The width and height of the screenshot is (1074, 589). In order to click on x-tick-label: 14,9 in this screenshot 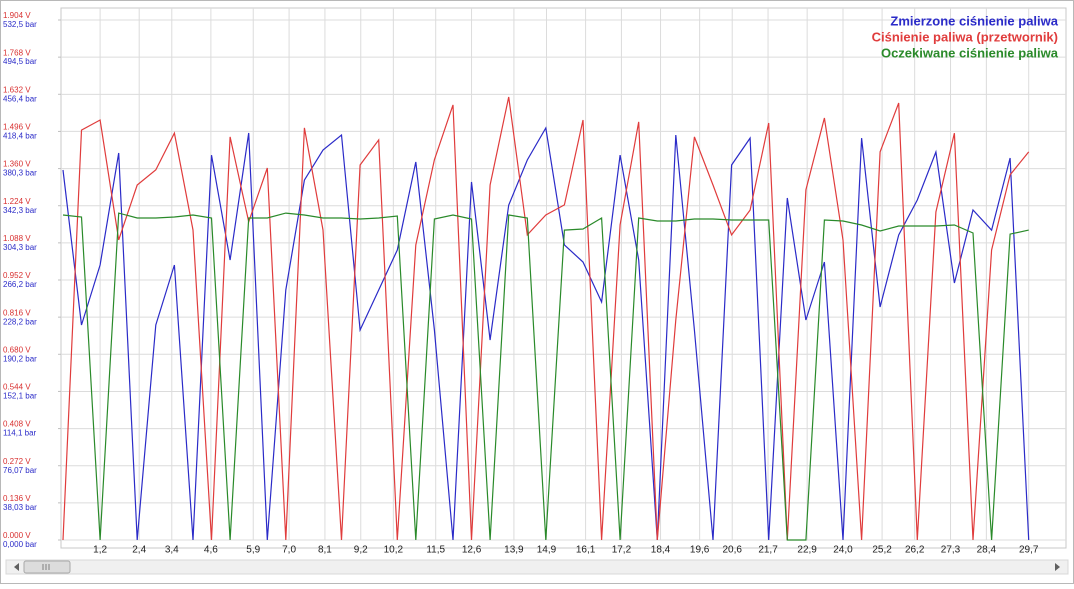, I will do `click(547, 550)`.